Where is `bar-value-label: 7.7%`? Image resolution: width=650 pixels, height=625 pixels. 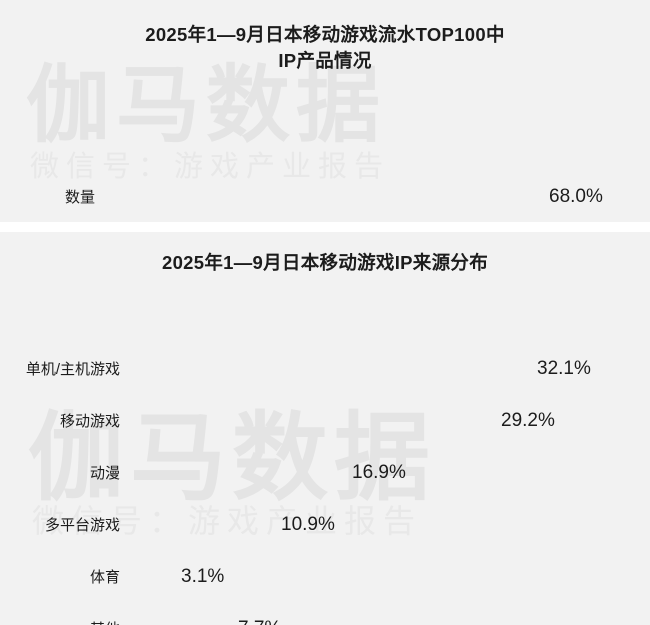
bar-value-label: 7.7% is located at coordinates (255, 621).